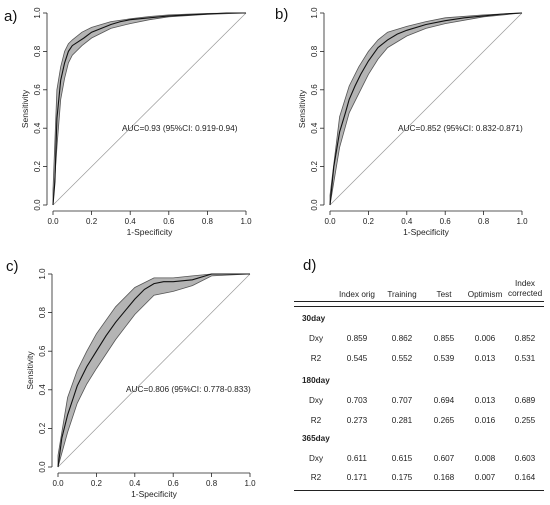 The width and height of the screenshot is (550, 505). Describe the element at coordinates (525, 338) in the screenshot. I see `table-cell: 0.852` at that location.